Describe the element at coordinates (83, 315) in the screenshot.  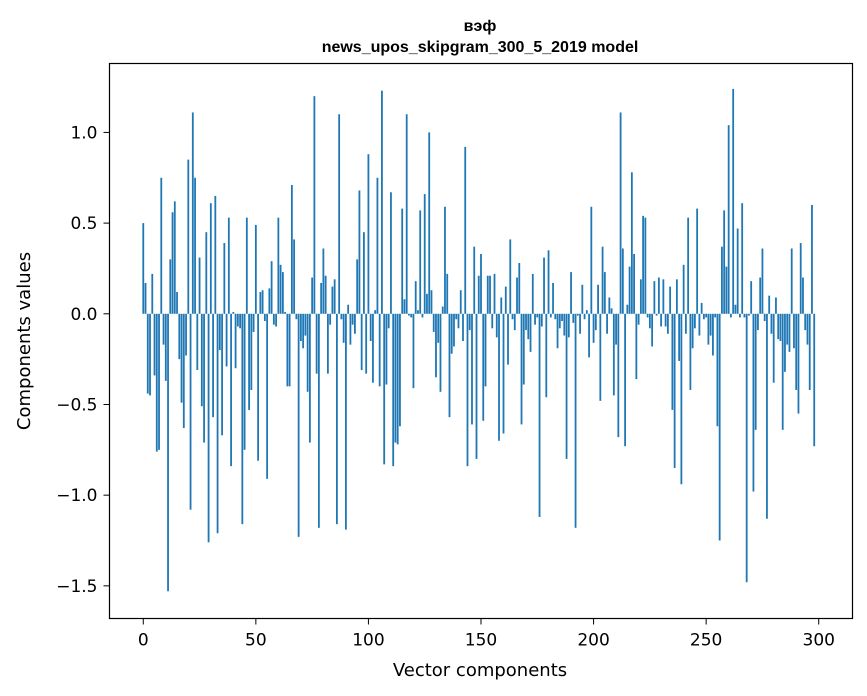
I see `y-tick-label: 0.0` at that location.